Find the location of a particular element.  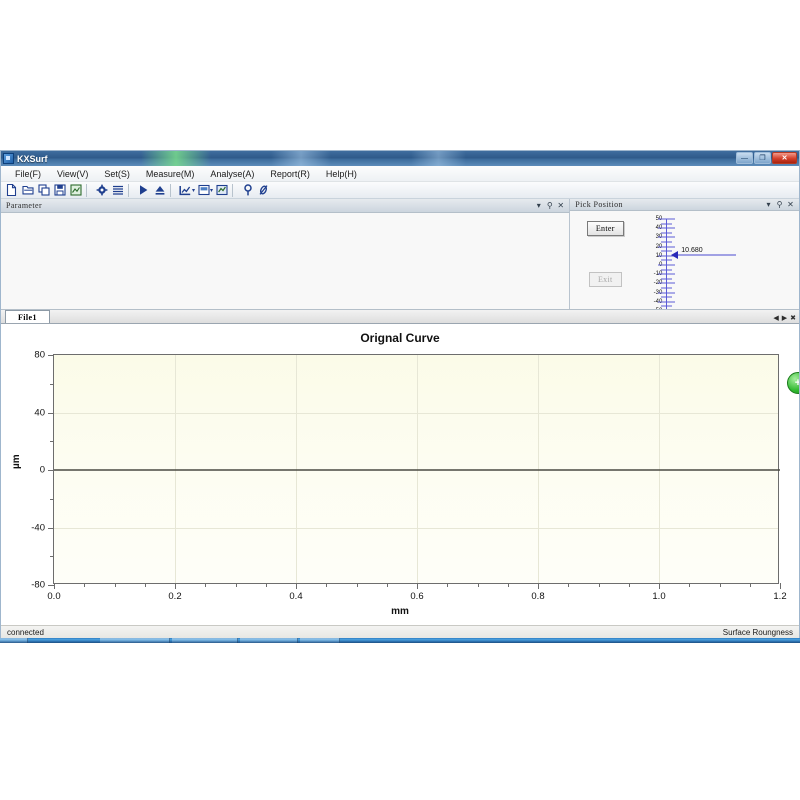

menu-analyse: Analyse(A) is located at coordinates (232, 173).